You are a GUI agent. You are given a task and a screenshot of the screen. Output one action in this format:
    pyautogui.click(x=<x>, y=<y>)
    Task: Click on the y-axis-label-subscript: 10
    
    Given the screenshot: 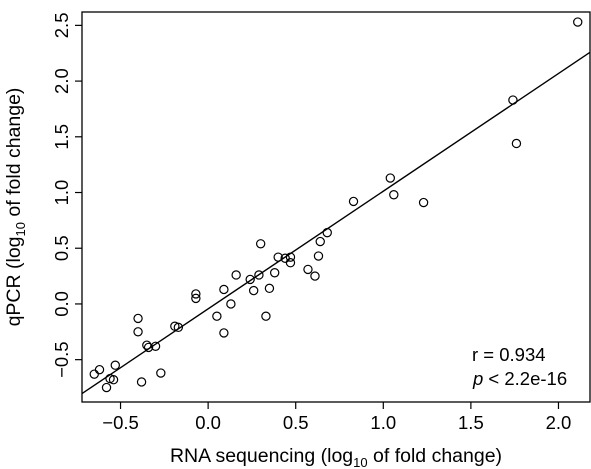 What is the action you would take?
    pyautogui.click(x=20, y=229)
    